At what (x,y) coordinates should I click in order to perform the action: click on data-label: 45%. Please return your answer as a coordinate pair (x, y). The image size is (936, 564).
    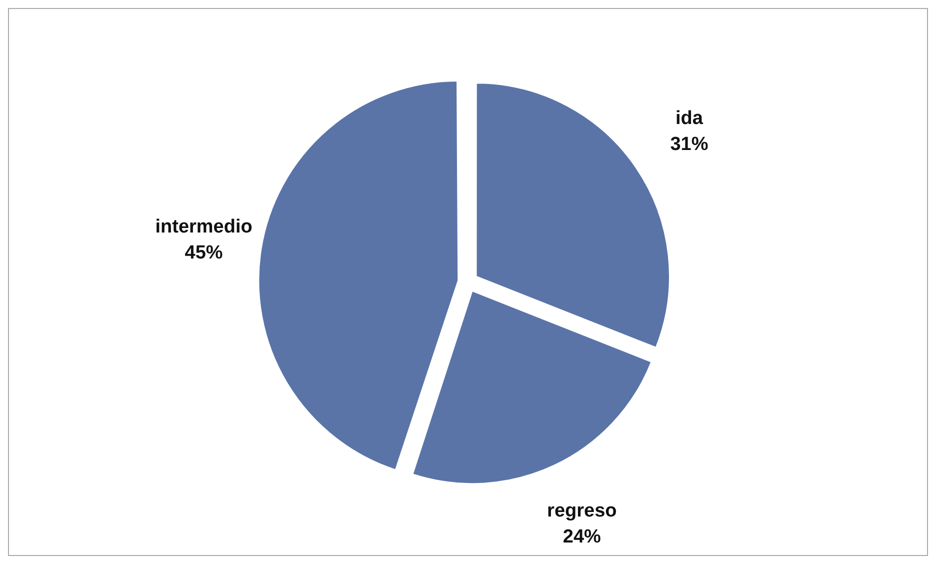
    Looking at the image, I should click on (203, 253).